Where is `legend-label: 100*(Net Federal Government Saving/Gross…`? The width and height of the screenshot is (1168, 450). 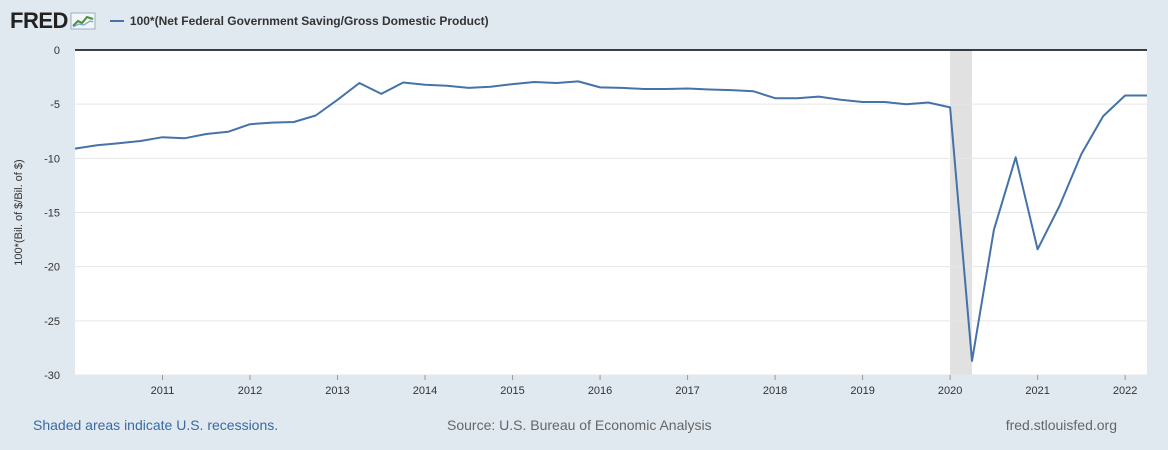
legend-label: 100*(Net Federal Government Saving/Gross… is located at coordinates (309, 21).